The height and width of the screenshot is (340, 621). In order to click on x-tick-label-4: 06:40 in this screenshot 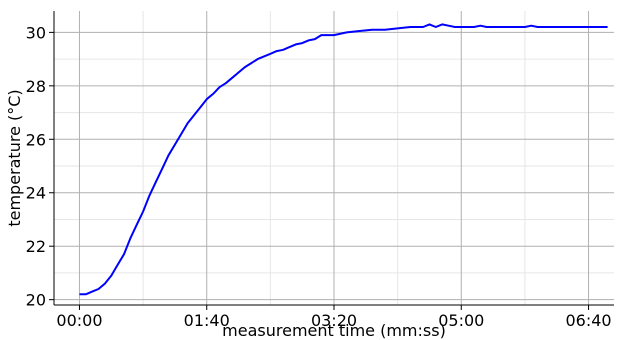, I will do `click(588, 320)`.